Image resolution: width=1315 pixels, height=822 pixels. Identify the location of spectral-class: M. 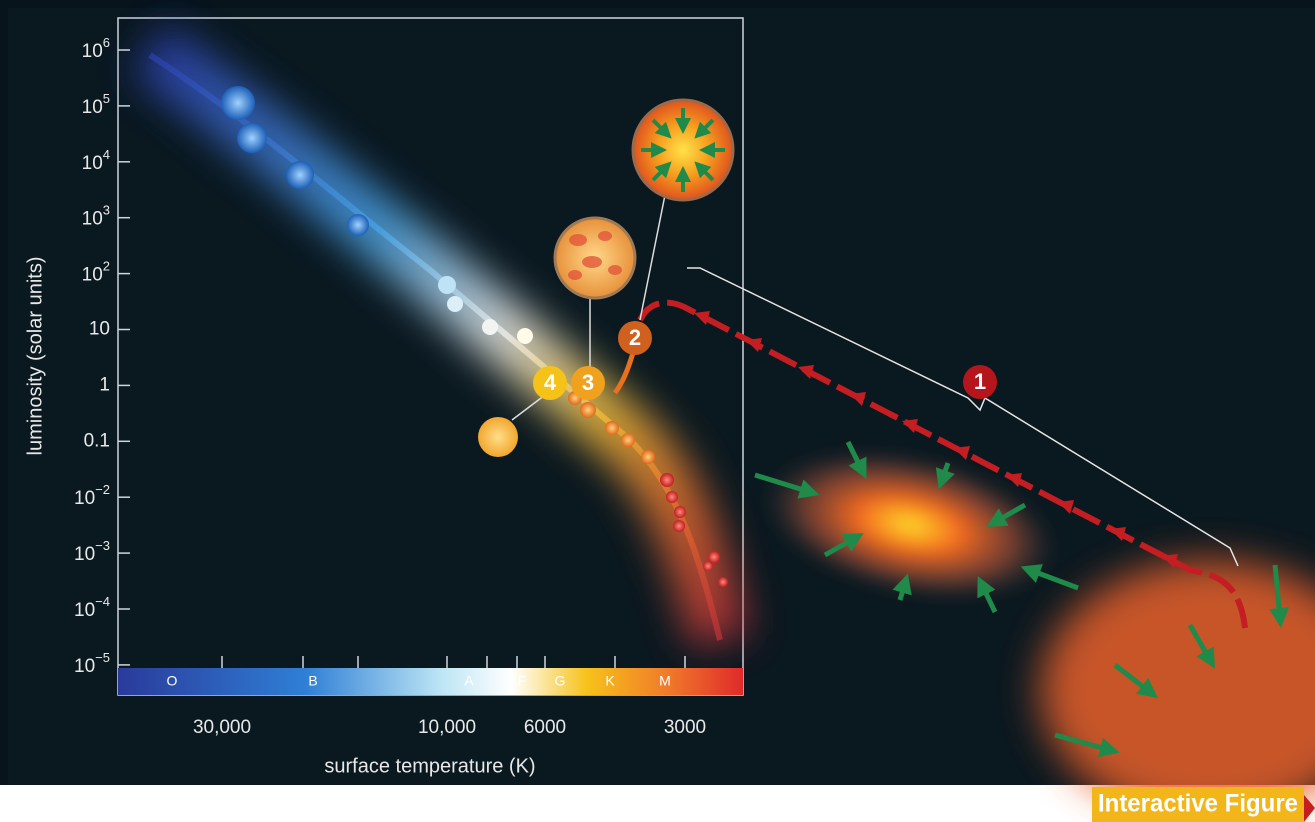
(665, 681).